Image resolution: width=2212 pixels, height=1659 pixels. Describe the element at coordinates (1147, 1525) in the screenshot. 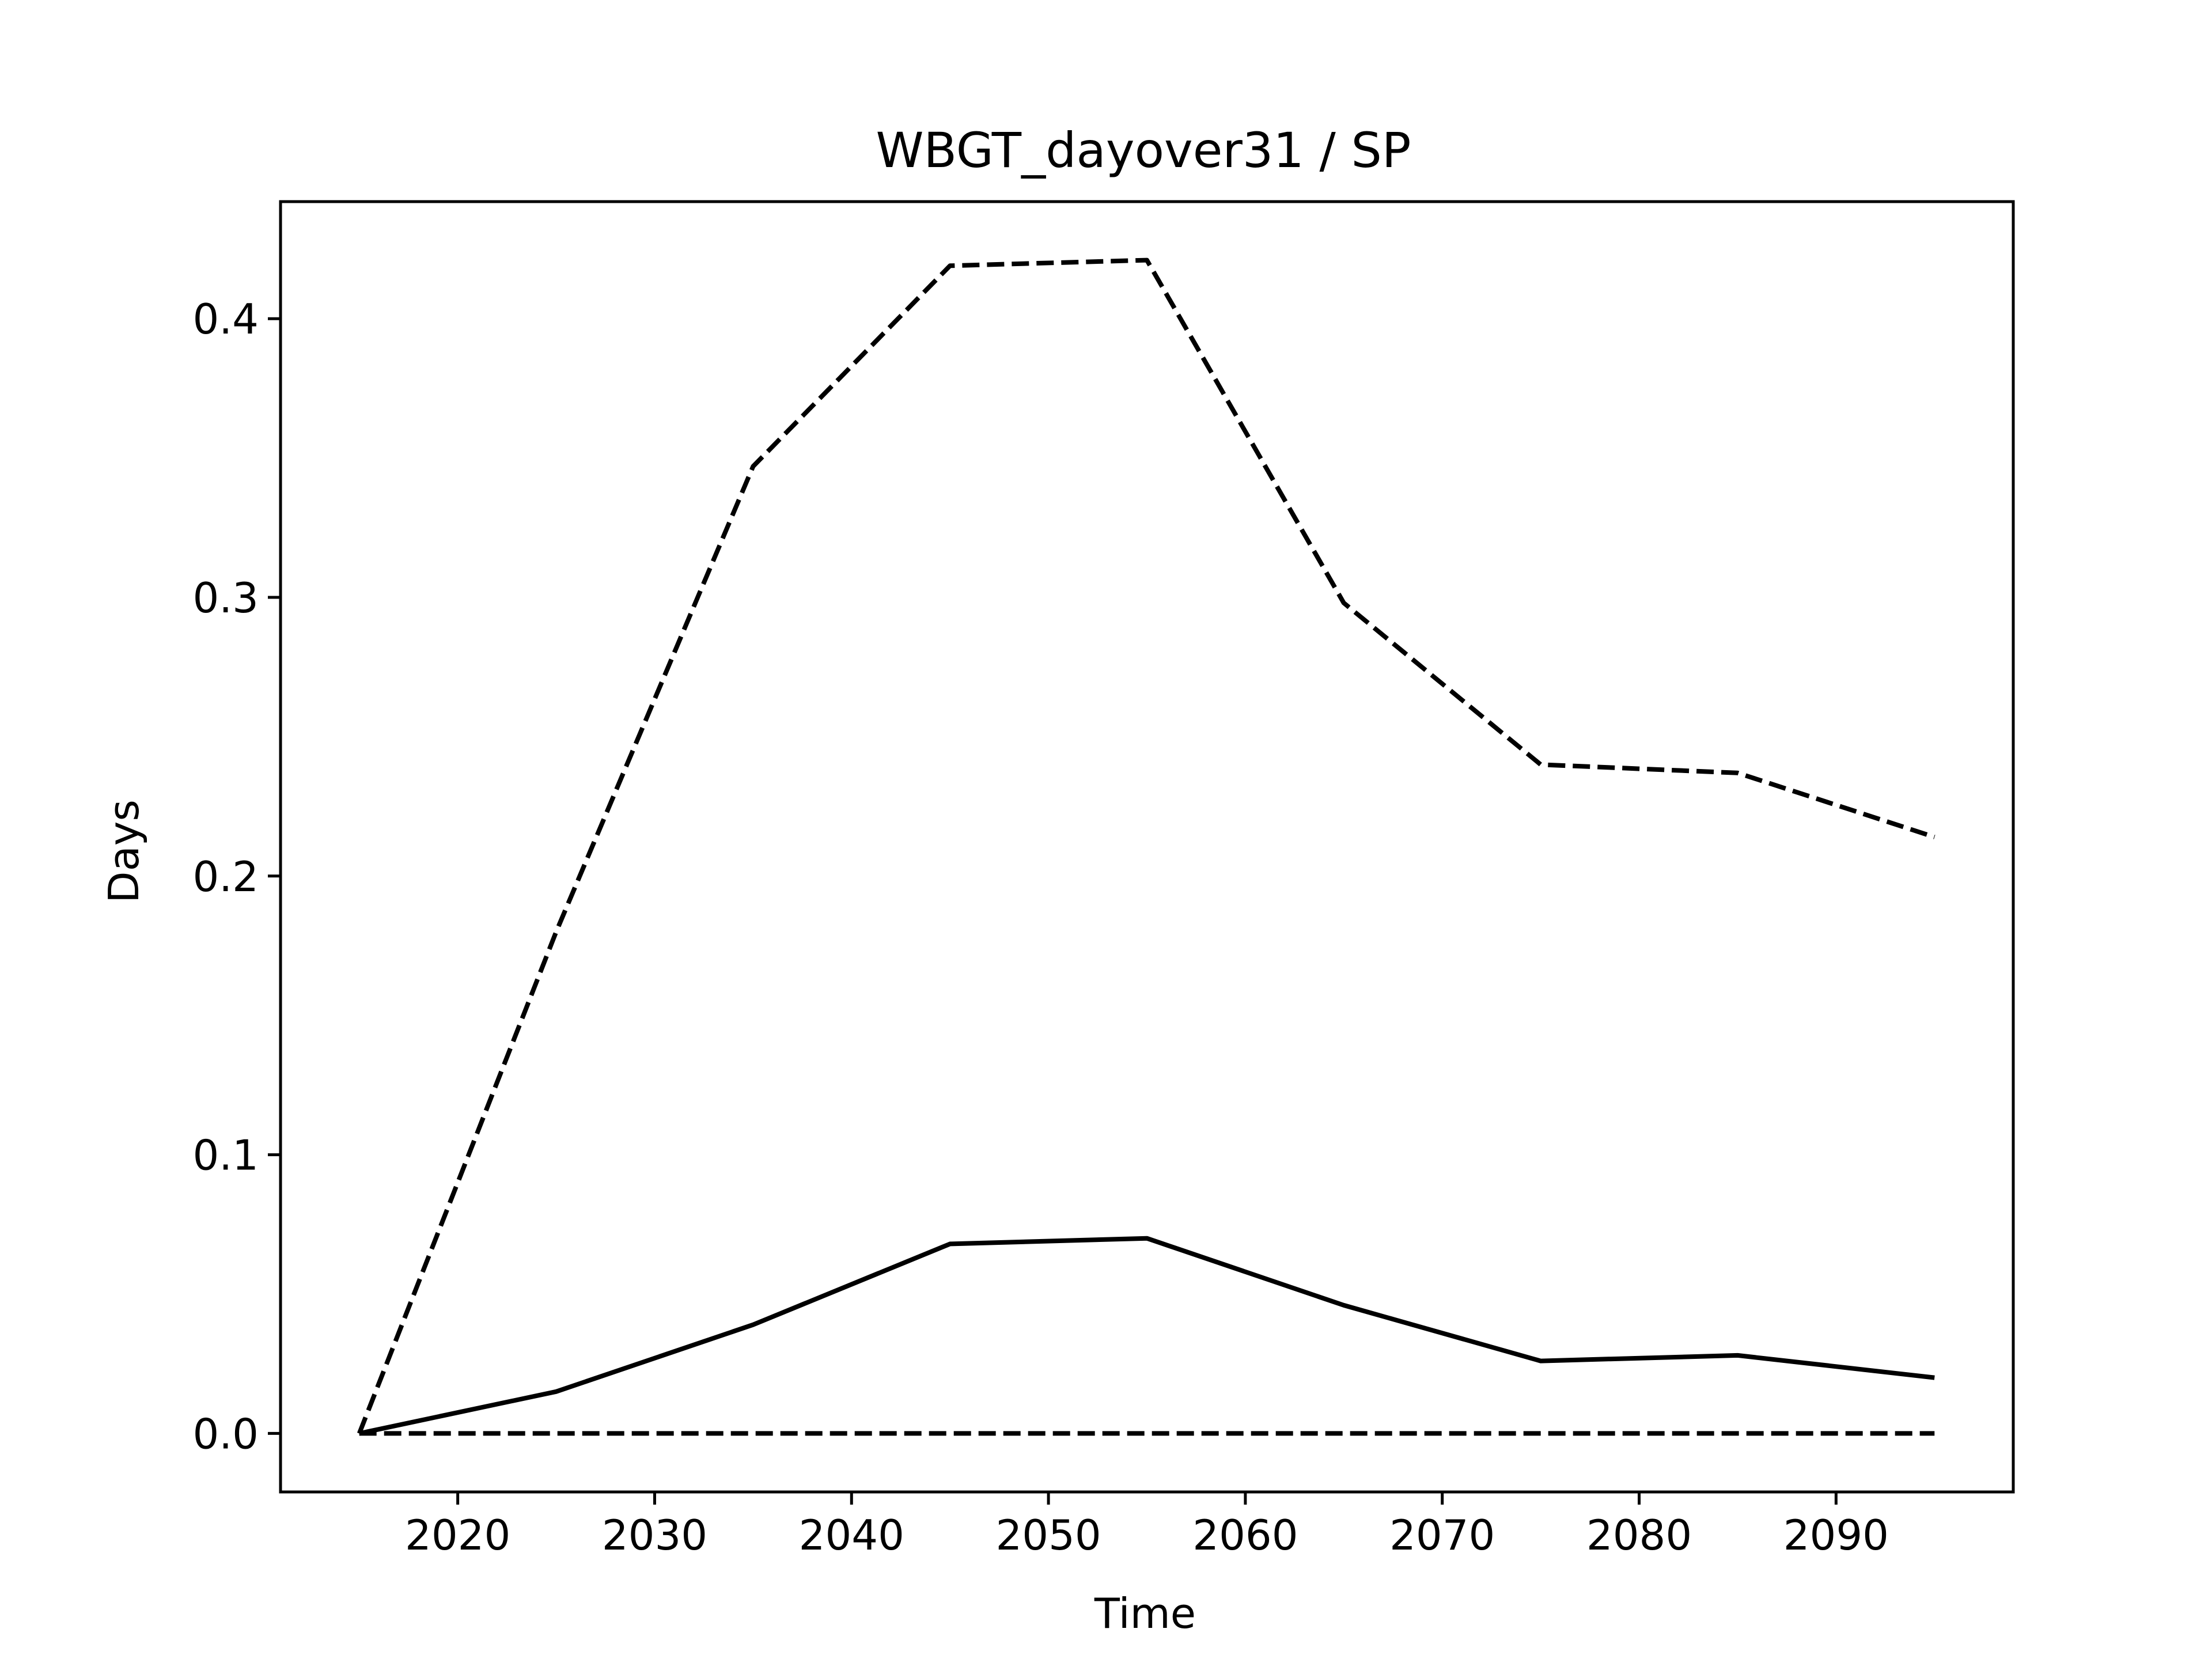

I see `x-axis: 2020 2030 2040 2050 2060 2070 2080 2090` at that location.